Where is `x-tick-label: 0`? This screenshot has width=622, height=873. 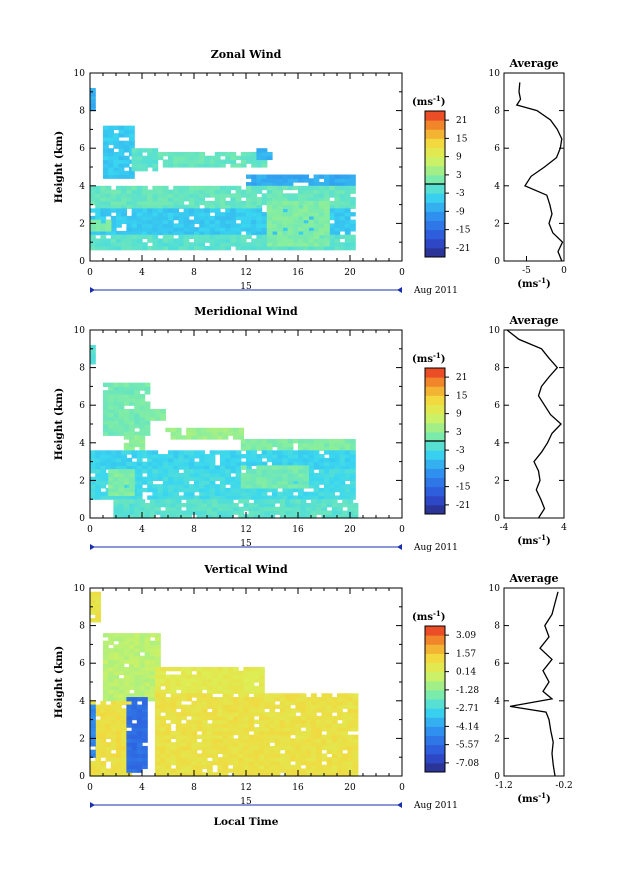
x-tick-label: 0 is located at coordinates (90, 788).